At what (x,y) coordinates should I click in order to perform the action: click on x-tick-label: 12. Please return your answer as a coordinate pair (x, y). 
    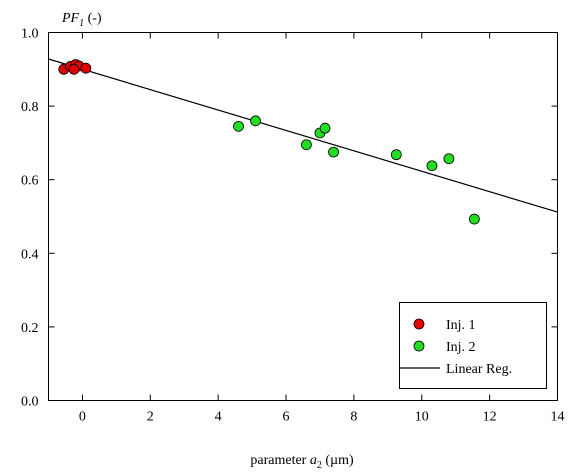
    Looking at the image, I should click on (490, 417).